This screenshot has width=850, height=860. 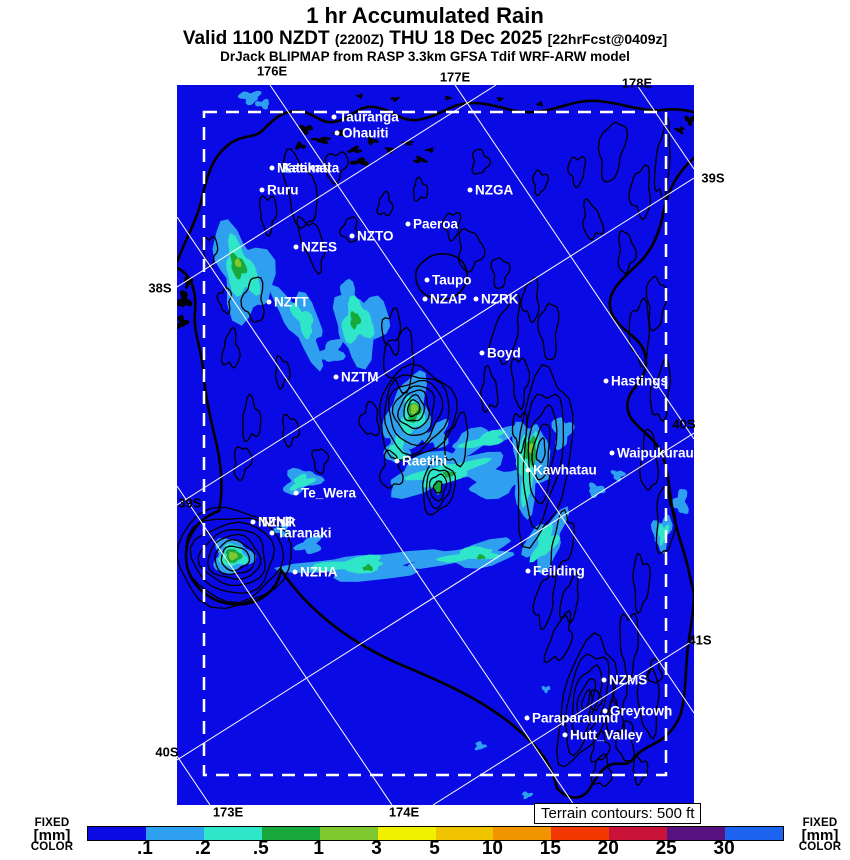 I want to click on grid-label-174e: 174E, so click(x=404, y=812).